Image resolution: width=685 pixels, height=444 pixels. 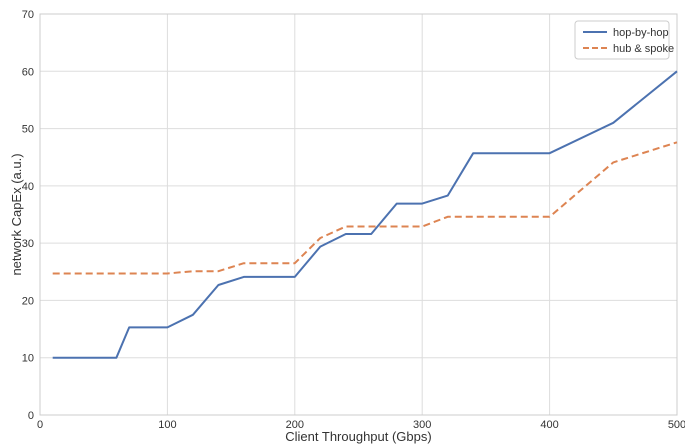 What do you see at coordinates (40, 425) in the screenshot?
I see `x-tick-label: 0` at bounding box center [40, 425].